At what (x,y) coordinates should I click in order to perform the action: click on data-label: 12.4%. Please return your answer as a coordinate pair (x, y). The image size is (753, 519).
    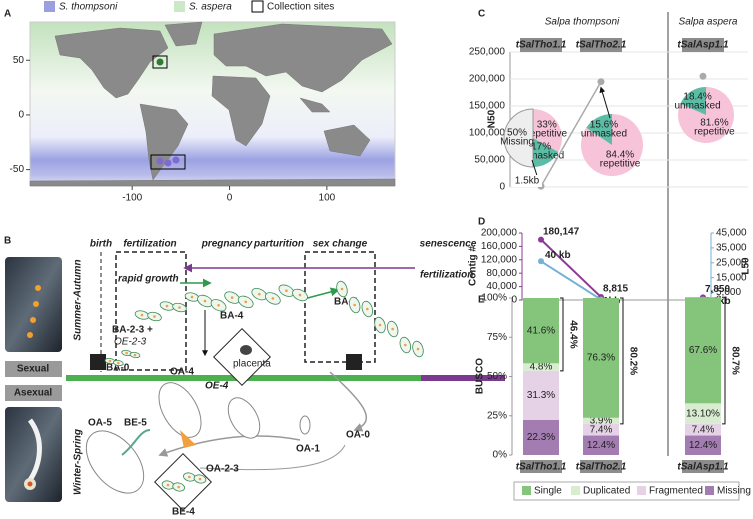
    Looking at the image, I should click on (601, 445).